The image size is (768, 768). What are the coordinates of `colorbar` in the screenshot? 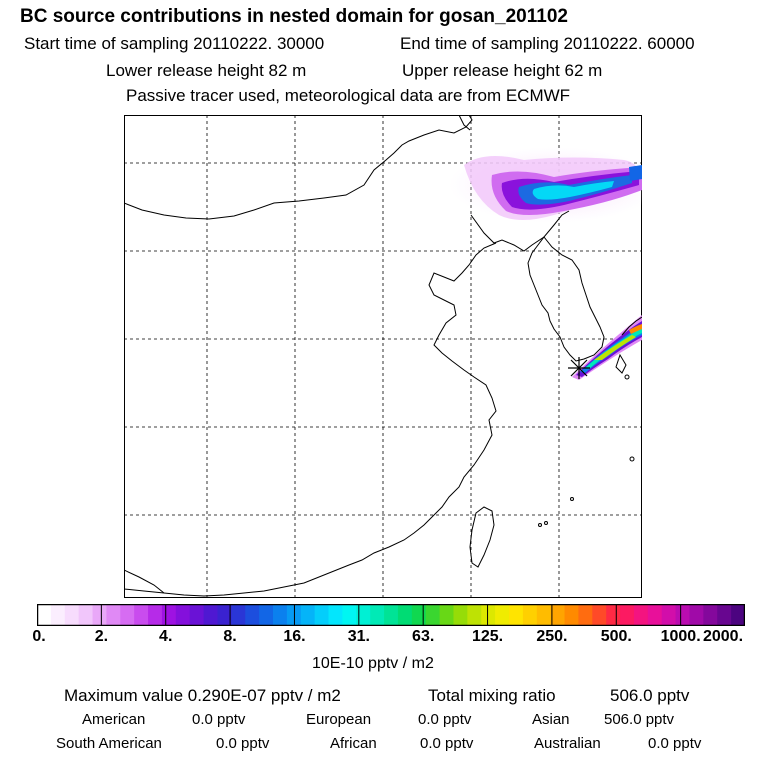 It's located at (391, 615).